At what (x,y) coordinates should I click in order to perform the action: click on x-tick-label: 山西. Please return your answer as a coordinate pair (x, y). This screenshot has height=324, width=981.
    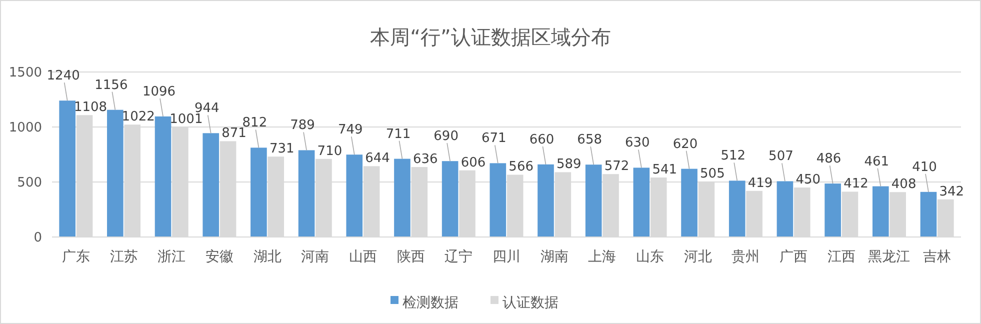
    Looking at the image, I should click on (362, 257).